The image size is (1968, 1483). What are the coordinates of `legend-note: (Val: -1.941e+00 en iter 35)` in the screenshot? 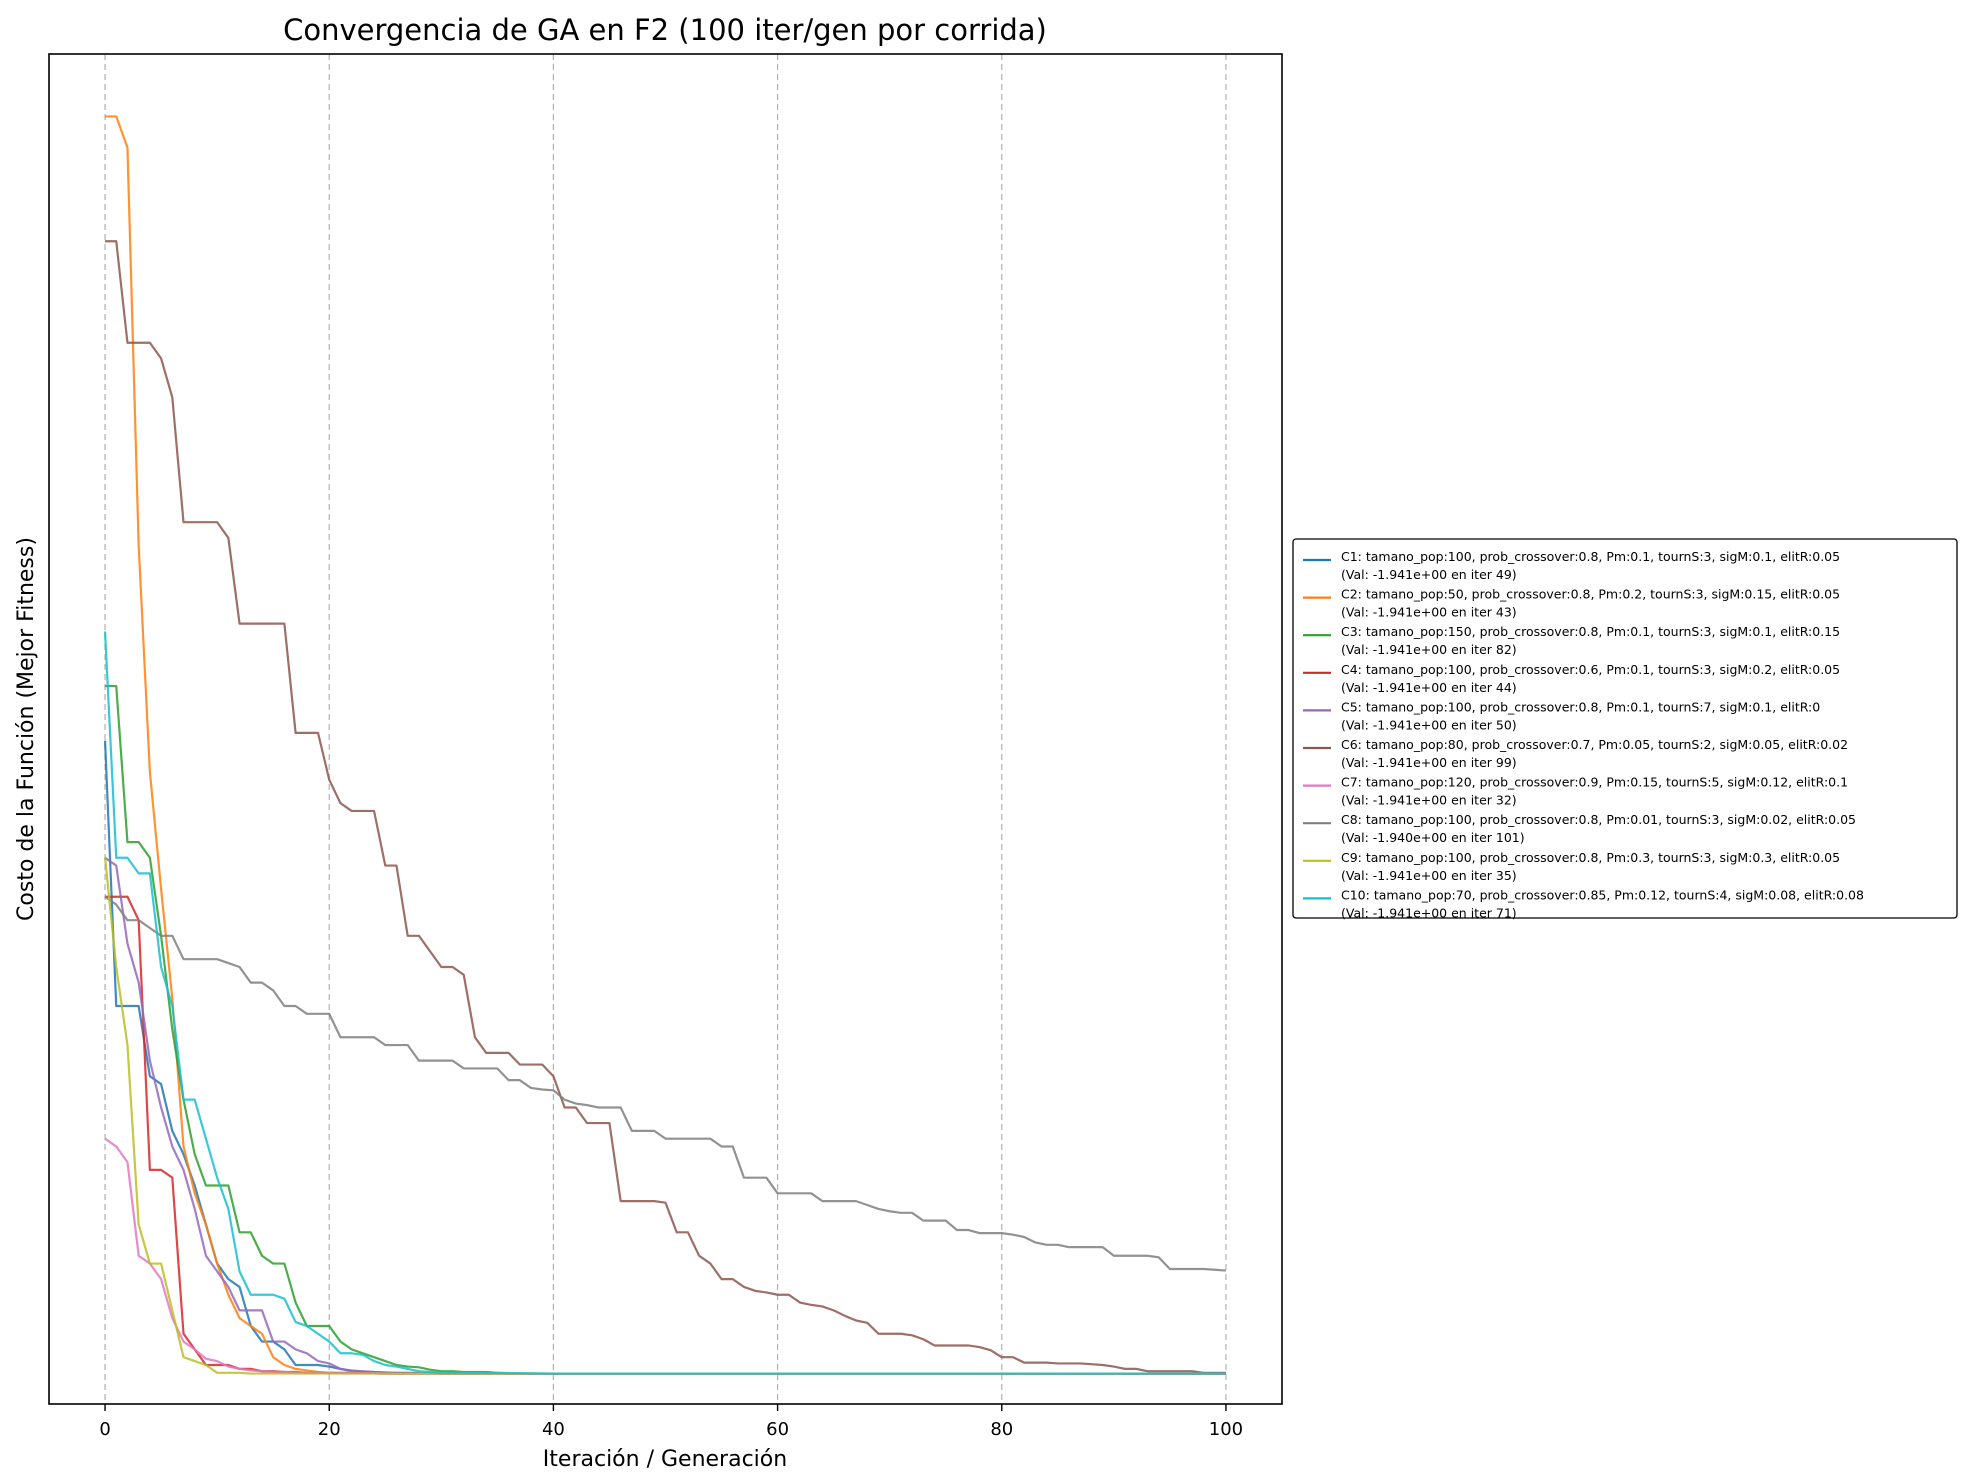 It's located at (1429, 875).